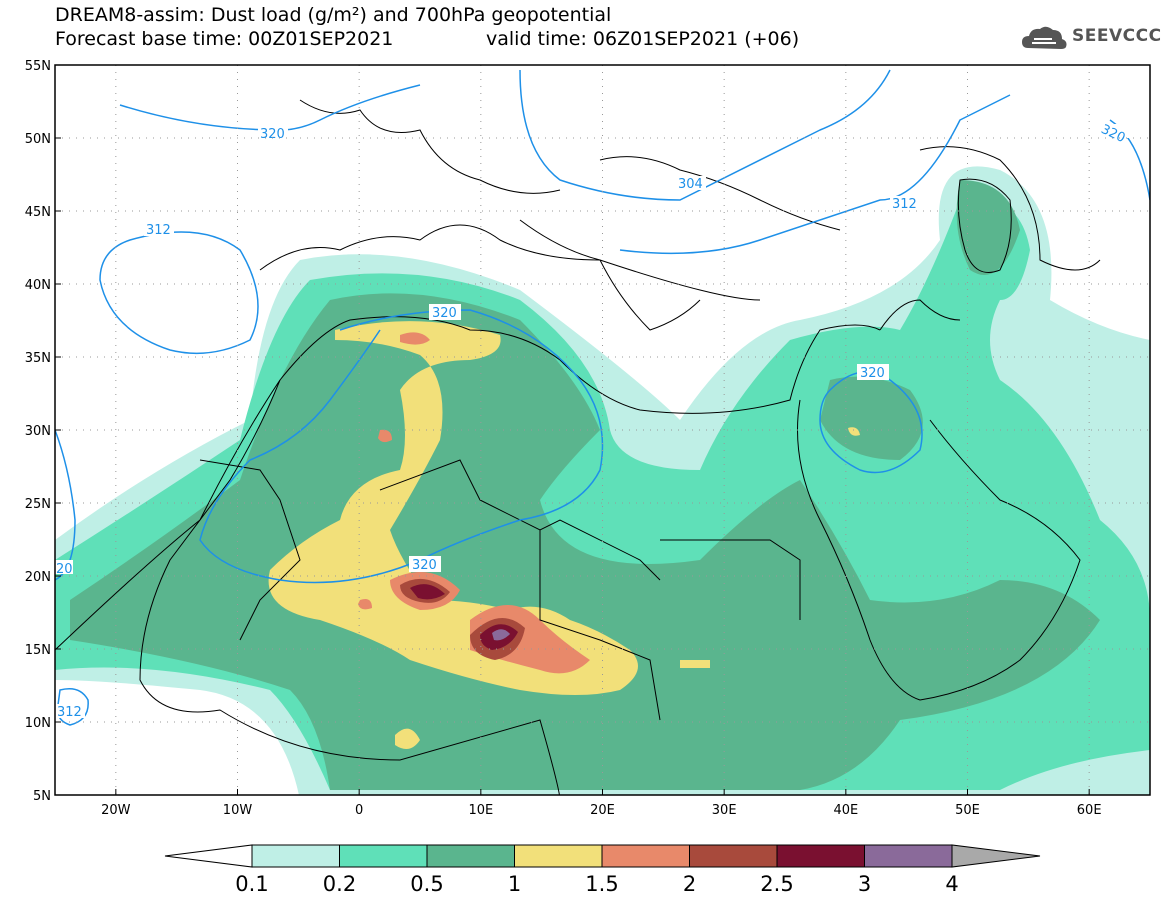 The image size is (1165, 907). Describe the element at coordinates (359, 810) in the screenshot. I see `longitude-label: 0` at that location.